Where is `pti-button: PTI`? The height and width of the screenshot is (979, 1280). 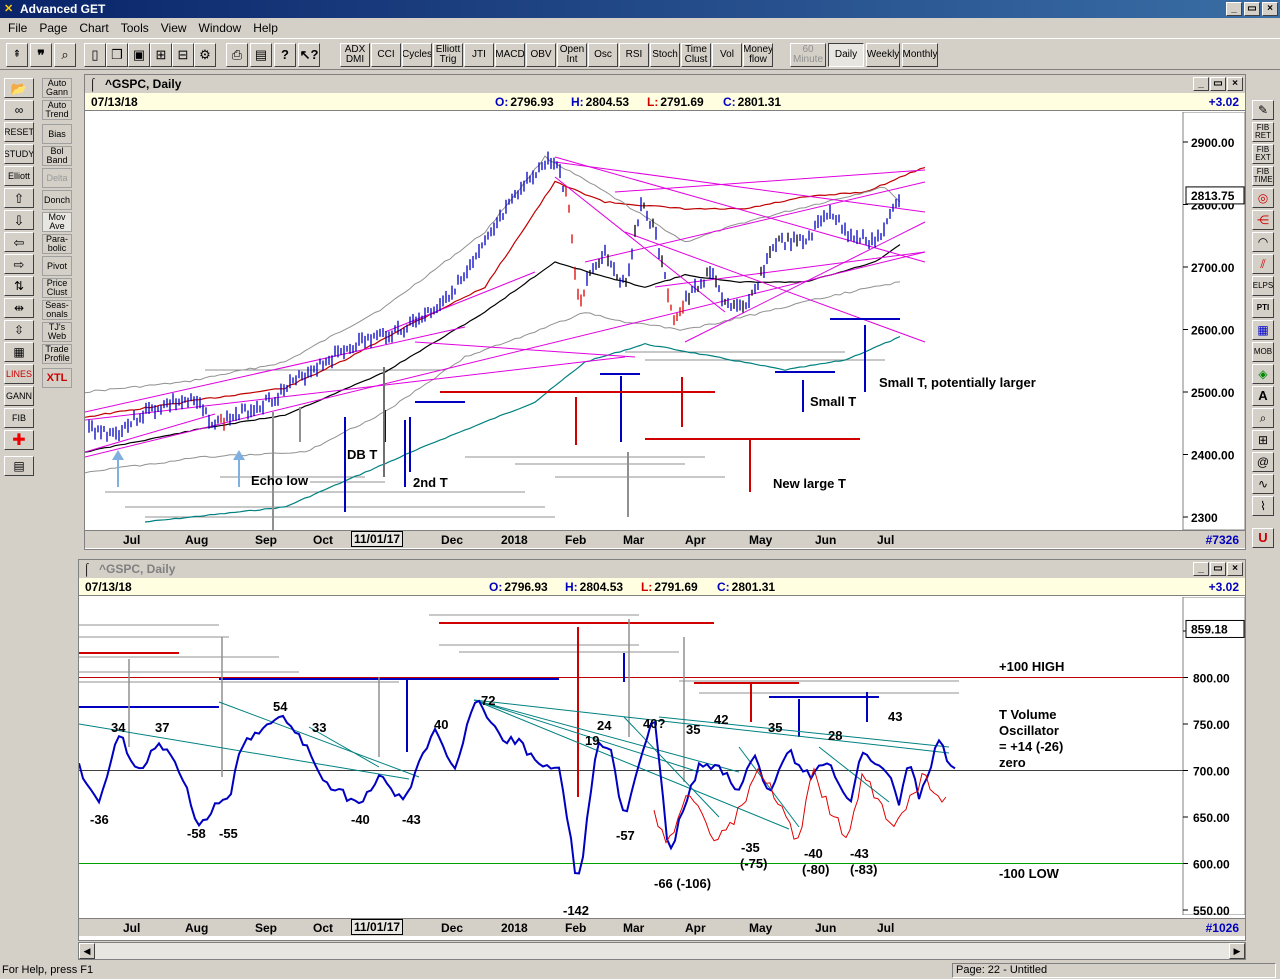
pti-button: PTI is located at coordinates (1263, 308).